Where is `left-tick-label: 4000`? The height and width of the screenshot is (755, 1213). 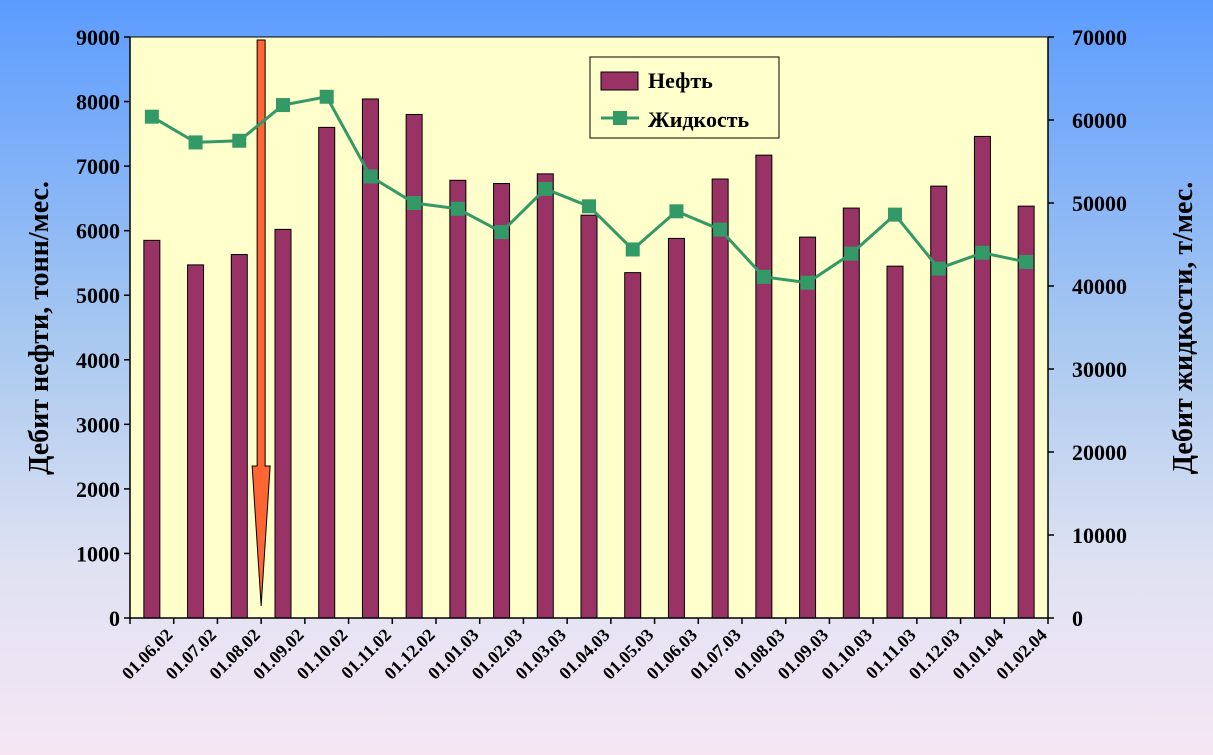 left-tick-label: 4000 is located at coordinates (98, 360).